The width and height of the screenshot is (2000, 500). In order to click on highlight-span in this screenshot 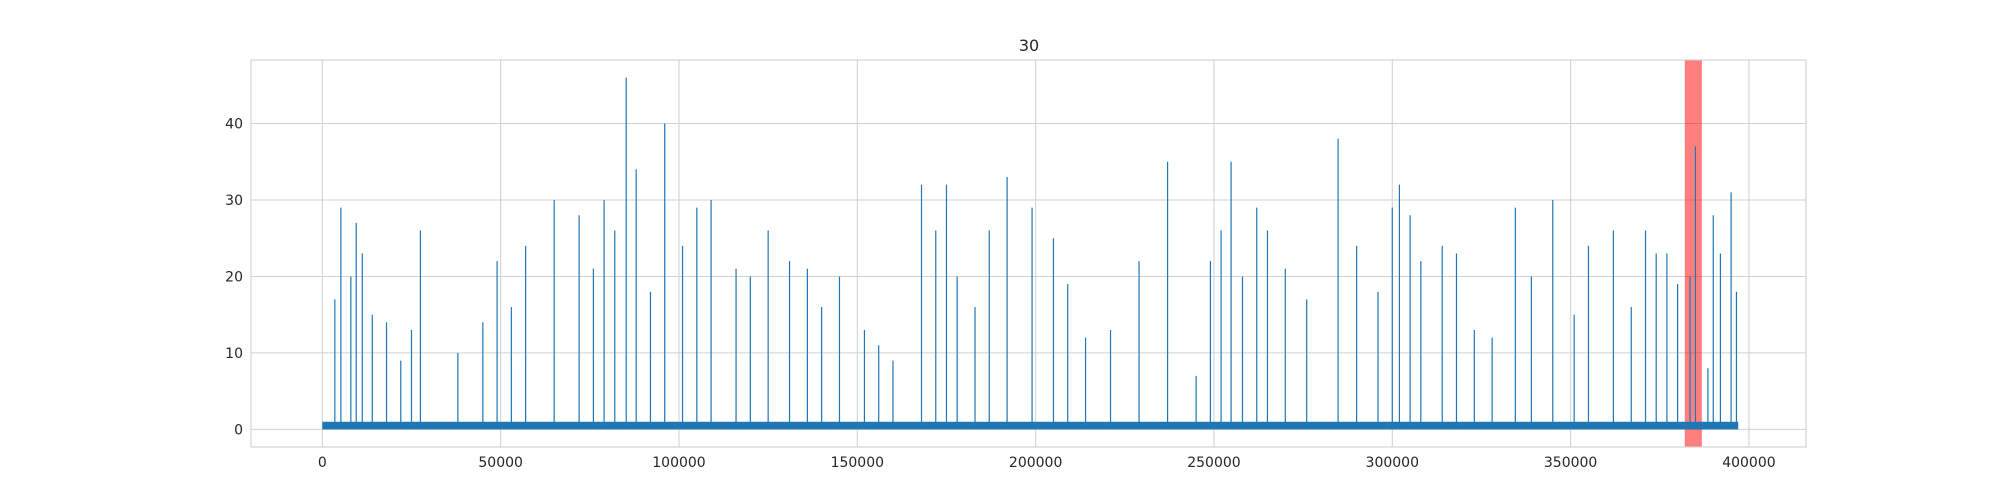, I will do `click(1693, 253)`.